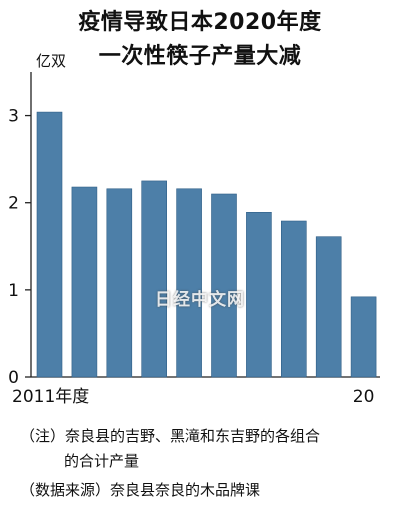  What do you see at coordinates (170, 436) in the screenshot?
I see `footnote-line-1: （注）奈良县的吉野、黑滝和东吉野的各组合` at bounding box center [170, 436].